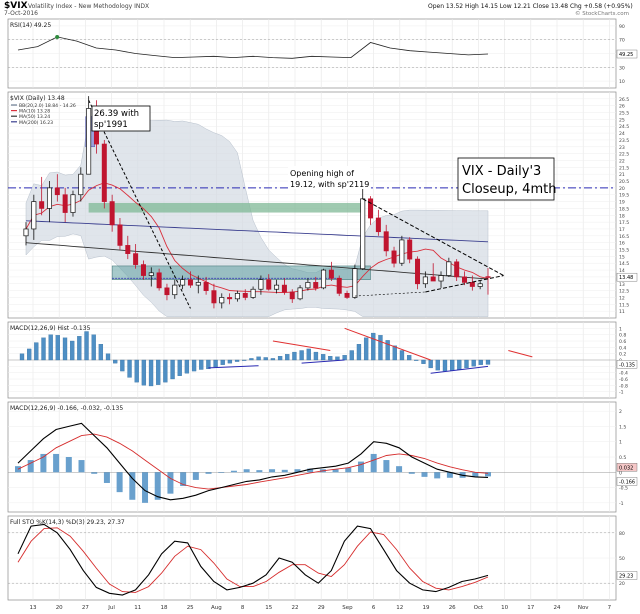 This screenshot has height=614, width=640. I want to click on y-tick-label: -0.4, so click(623, 374).